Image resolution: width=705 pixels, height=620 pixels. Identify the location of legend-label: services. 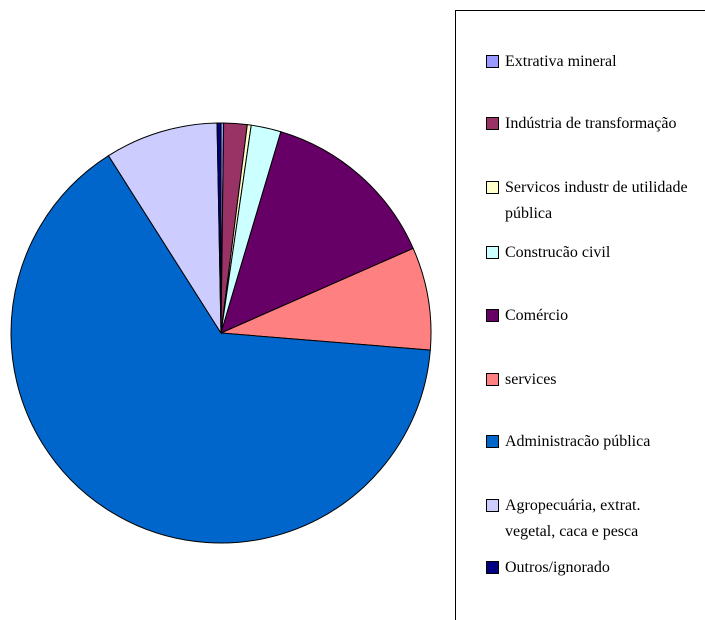
(531, 379).